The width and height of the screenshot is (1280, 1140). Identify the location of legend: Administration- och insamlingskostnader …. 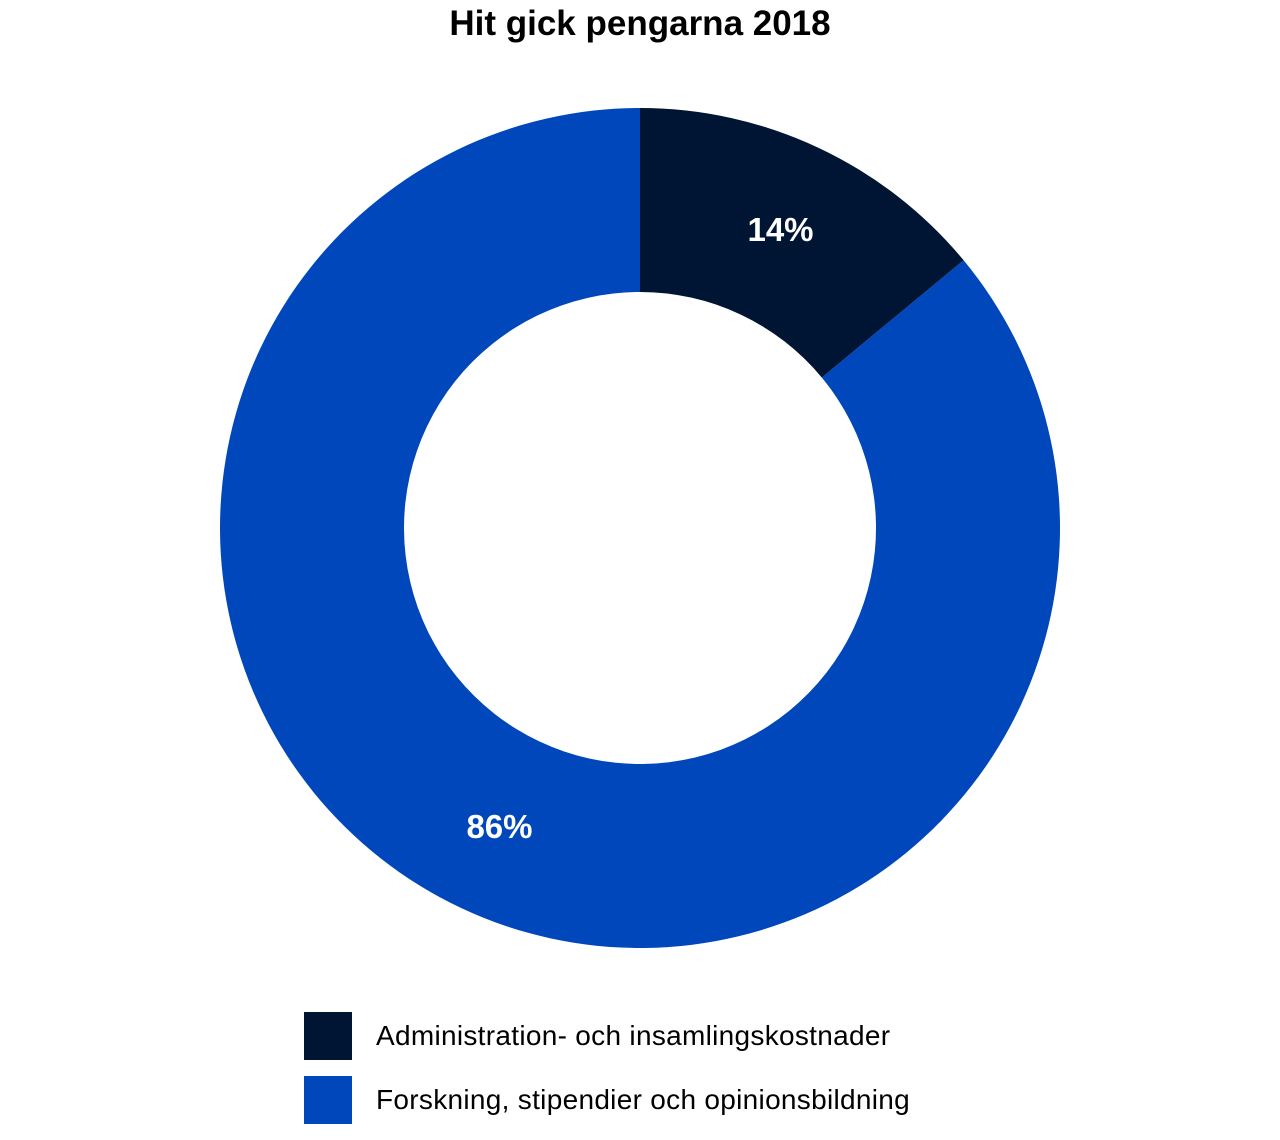
(607, 1076).